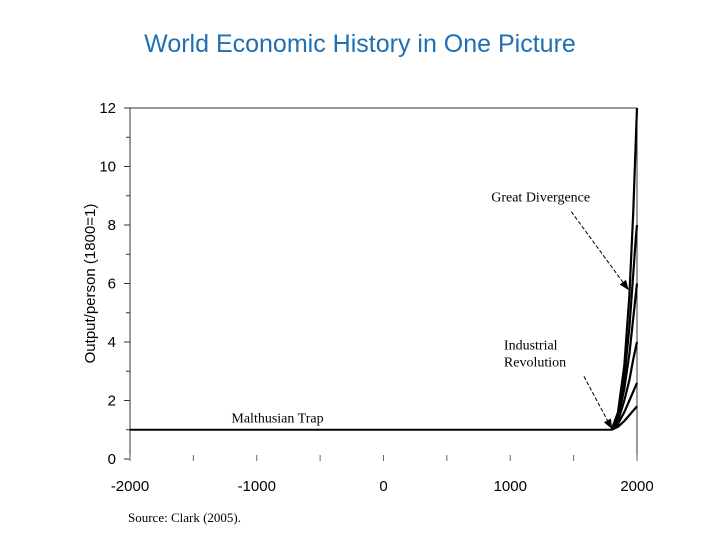 The width and height of the screenshot is (720, 540). What do you see at coordinates (510, 486) in the screenshot?
I see `x-tick-label: 1000` at bounding box center [510, 486].